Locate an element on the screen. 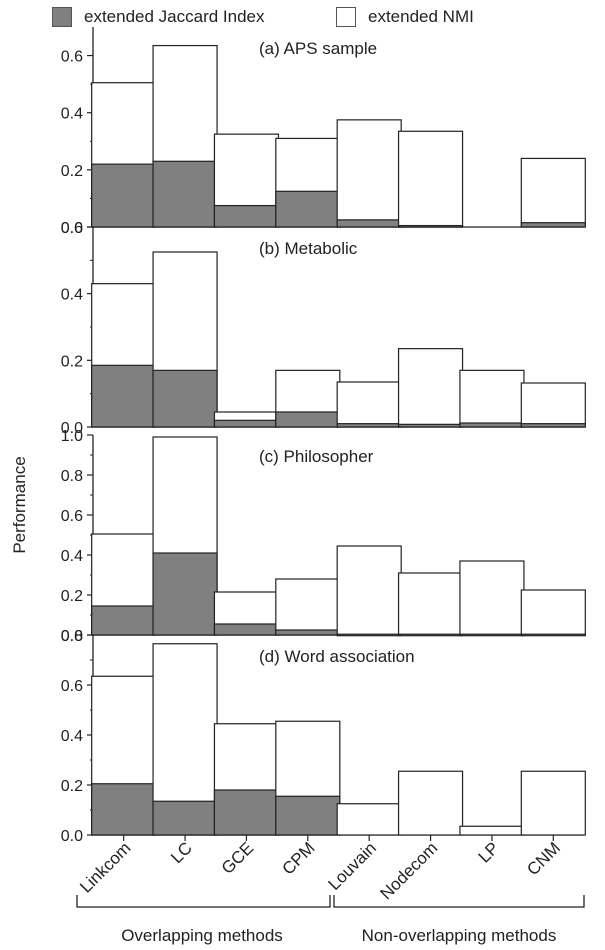  x-tick-label: CNM is located at coordinates (543, 858).